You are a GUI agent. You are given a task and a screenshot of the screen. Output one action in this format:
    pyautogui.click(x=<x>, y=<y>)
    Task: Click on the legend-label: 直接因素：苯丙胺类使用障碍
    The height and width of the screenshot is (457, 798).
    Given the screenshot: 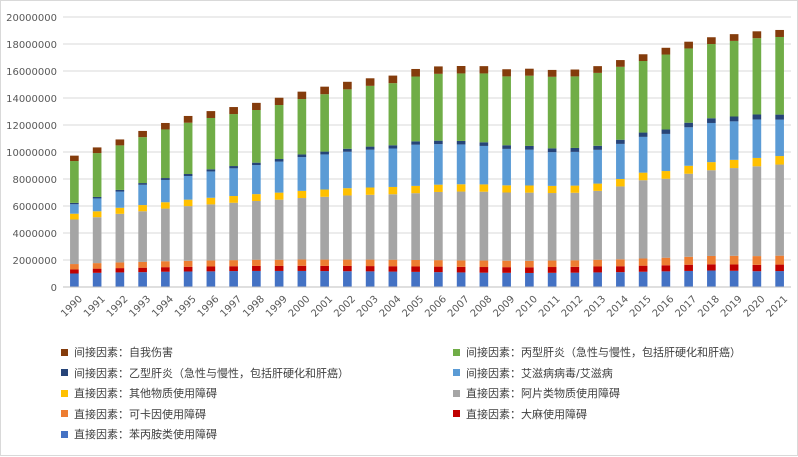 What is the action you would take?
    pyautogui.click(x=145, y=434)
    